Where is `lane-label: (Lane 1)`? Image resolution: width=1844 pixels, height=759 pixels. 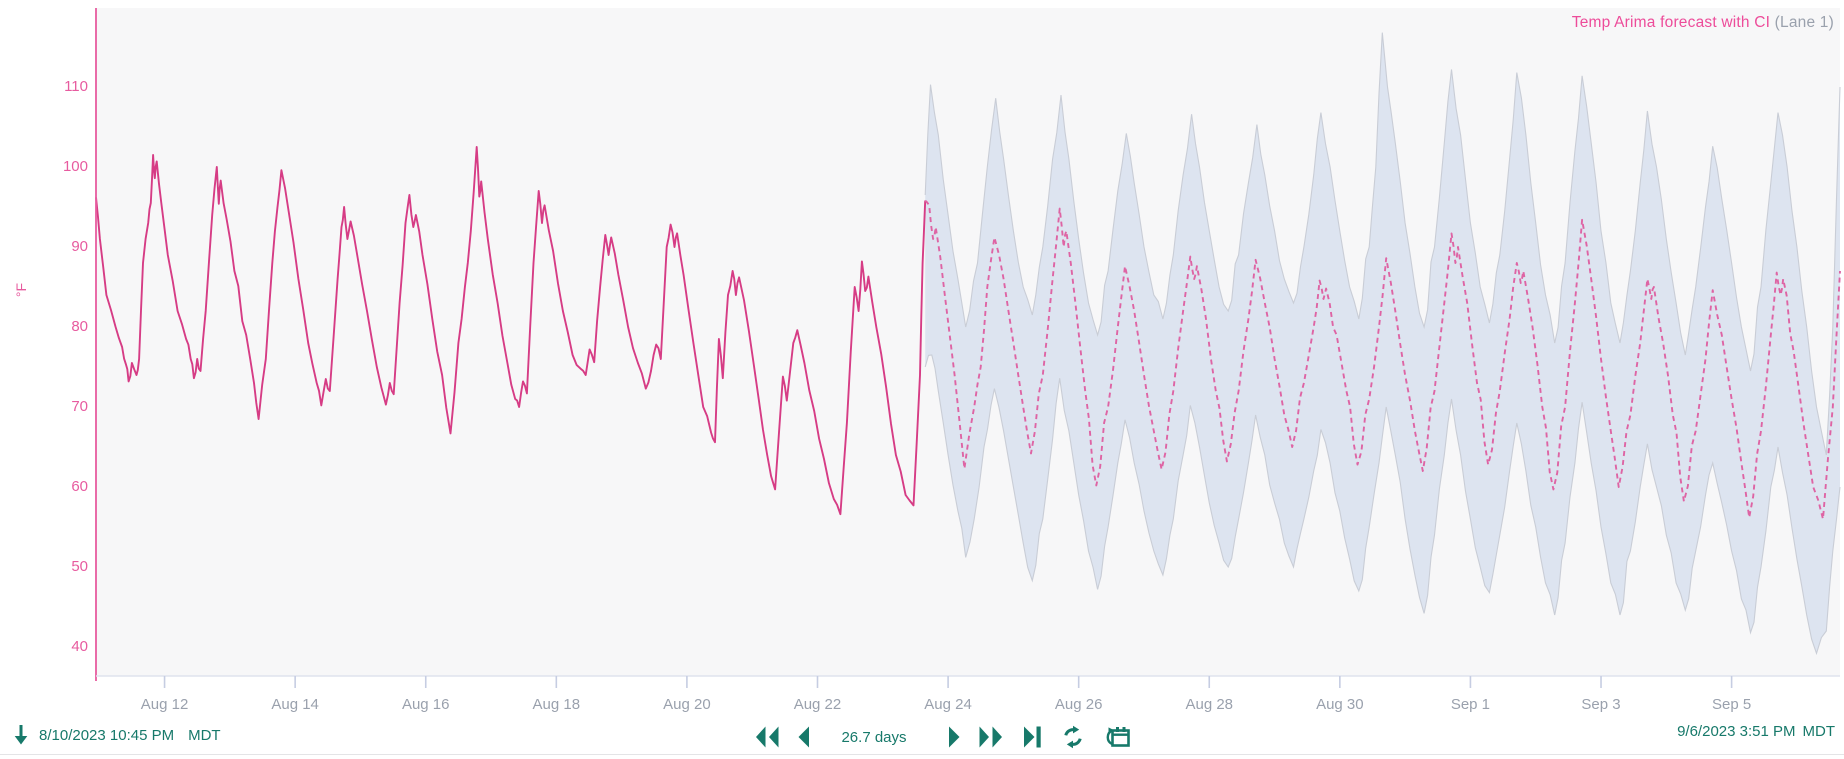
lane-label: (Lane 1) is located at coordinates (1804, 22).